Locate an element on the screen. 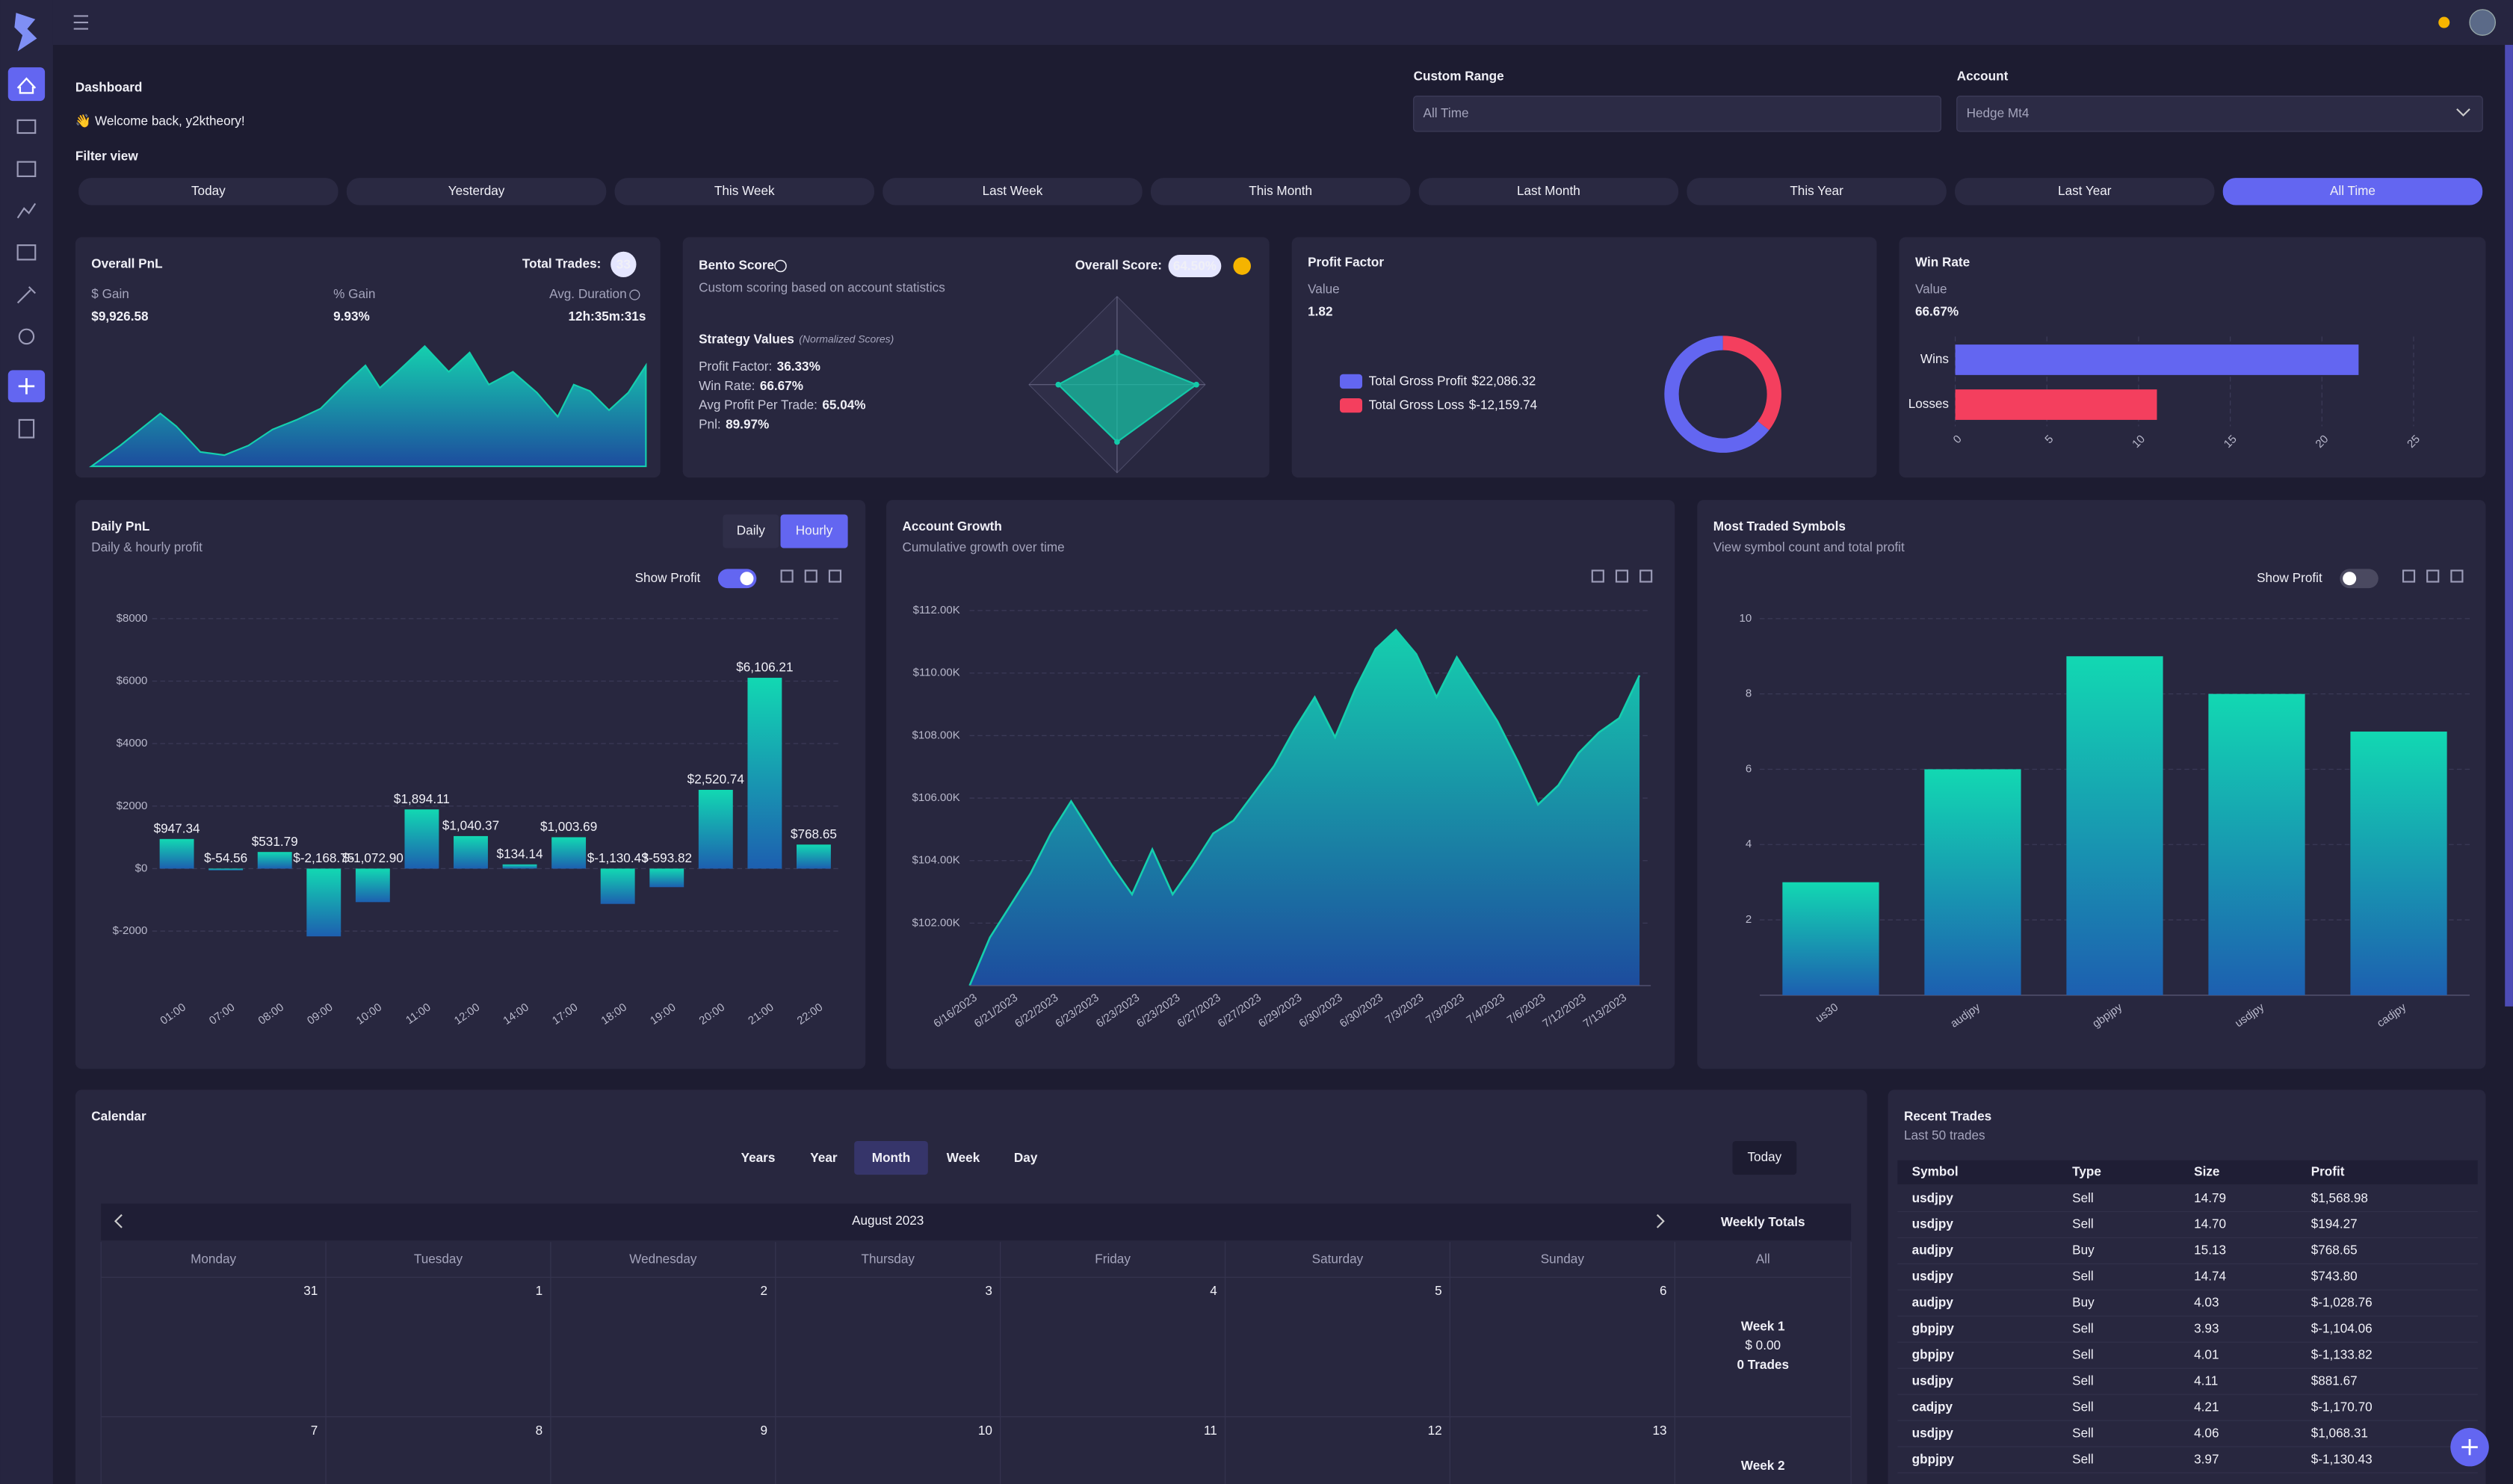 Image resolution: width=2513 pixels, height=1484 pixels. info-icon is located at coordinates (781, 266).